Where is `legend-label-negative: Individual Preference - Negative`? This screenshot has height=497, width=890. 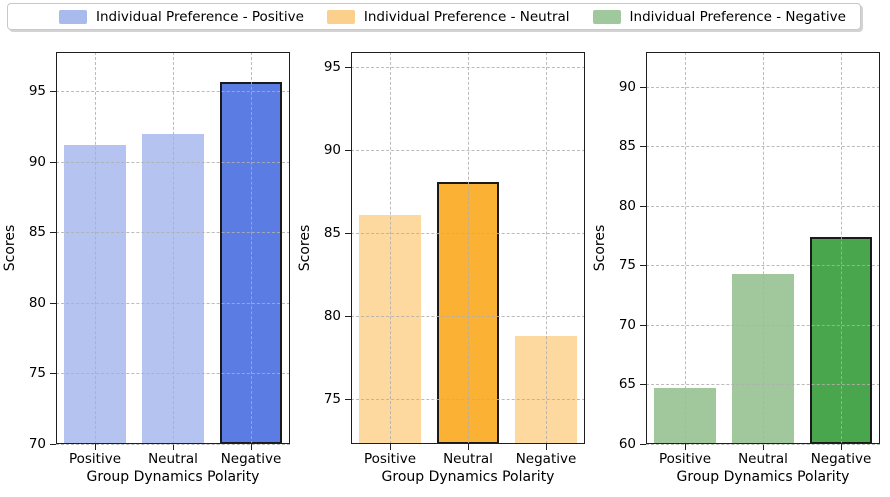
legend-label-negative: Individual Preference - Negative is located at coordinates (737, 16).